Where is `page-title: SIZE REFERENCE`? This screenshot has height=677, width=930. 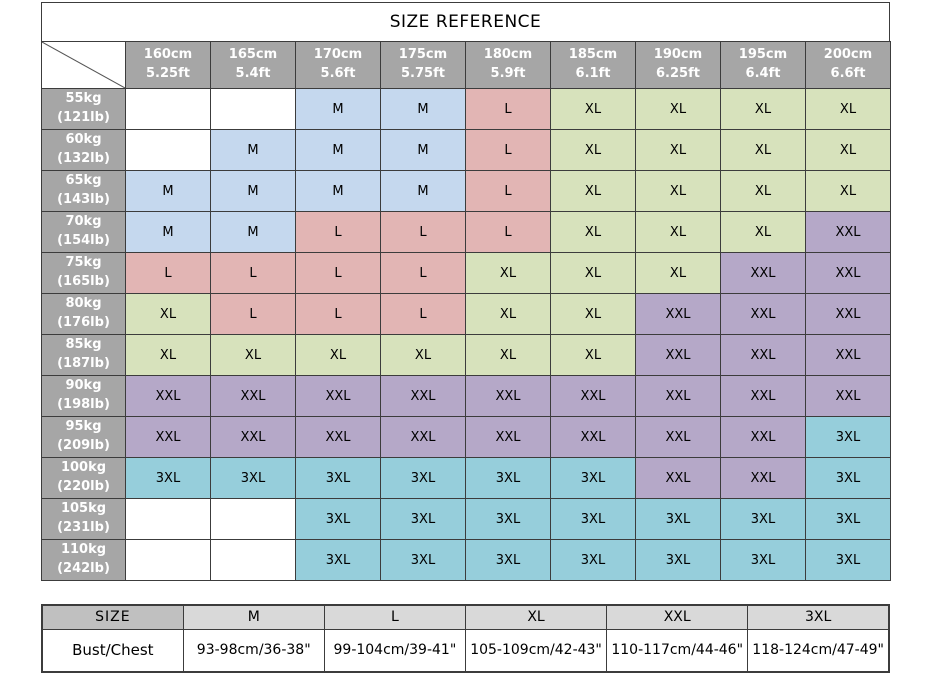
page-title: SIZE REFERENCE is located at coordinates (465, 22).